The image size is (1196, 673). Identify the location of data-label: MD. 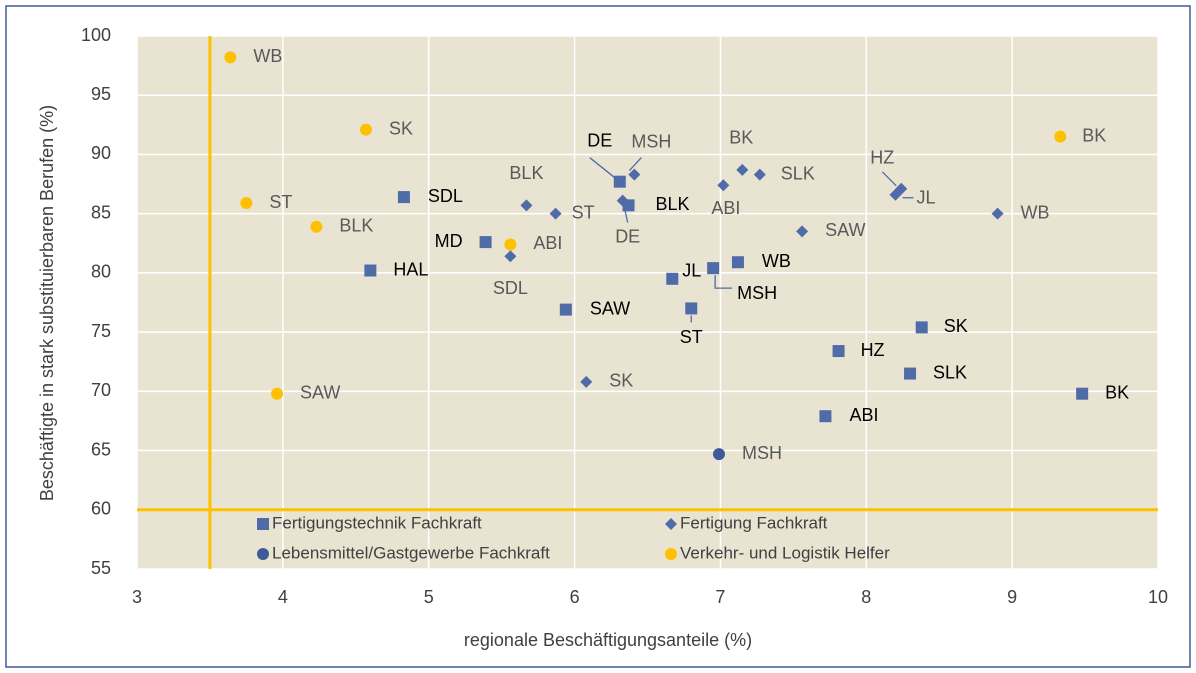
(449, 241).